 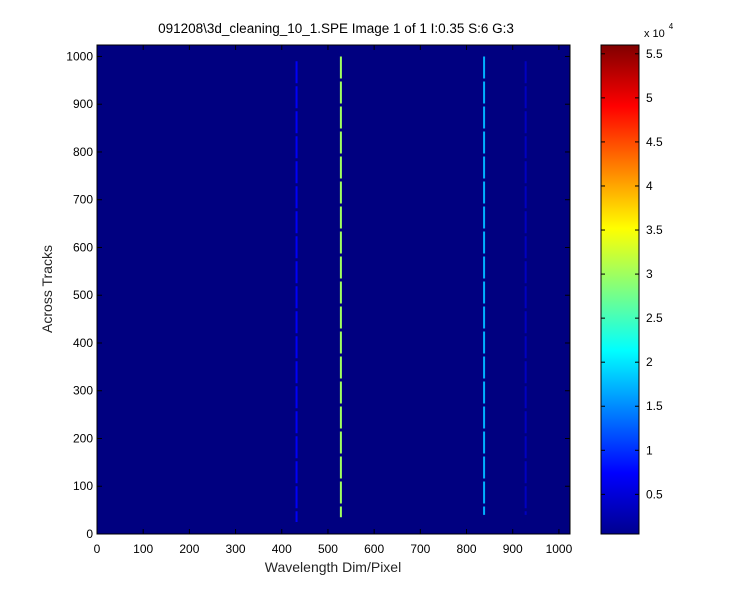 I want to click on colorbar-ticks: 0.5 1 1.5 2 2.5 3 3.5 4 4.5 5 5.5, so click(x=632, y=274).